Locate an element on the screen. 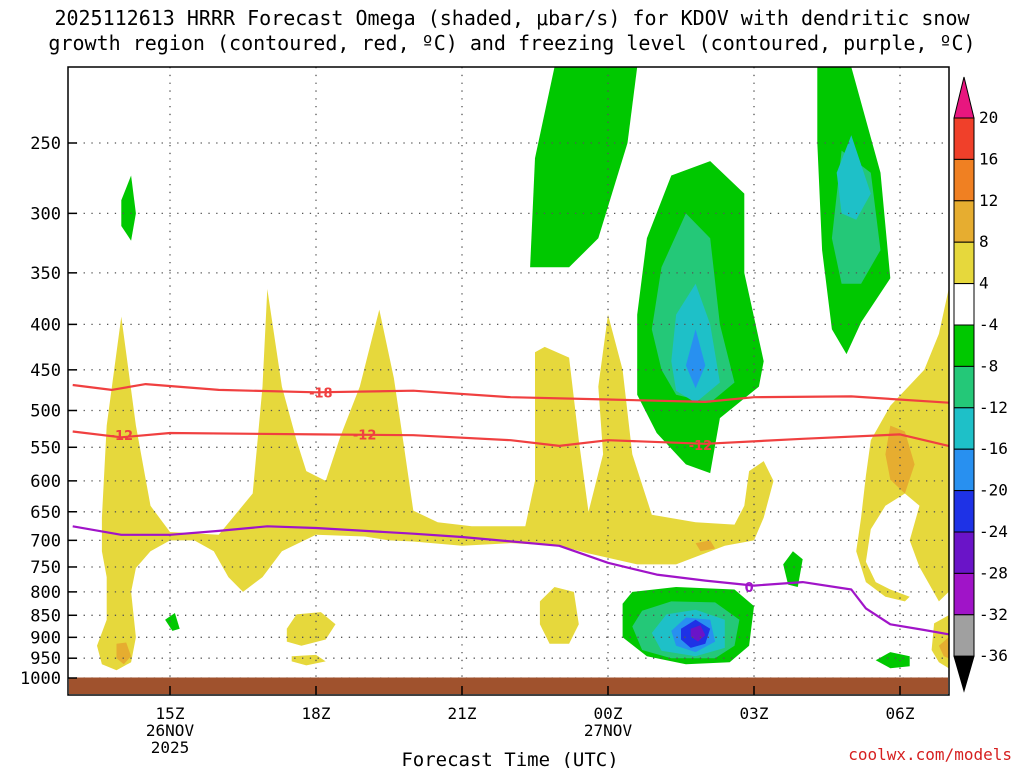 The height and width of the screenshot is (768, 1024). y-tick-label-300: 300 is located at coordinates (45, 214).